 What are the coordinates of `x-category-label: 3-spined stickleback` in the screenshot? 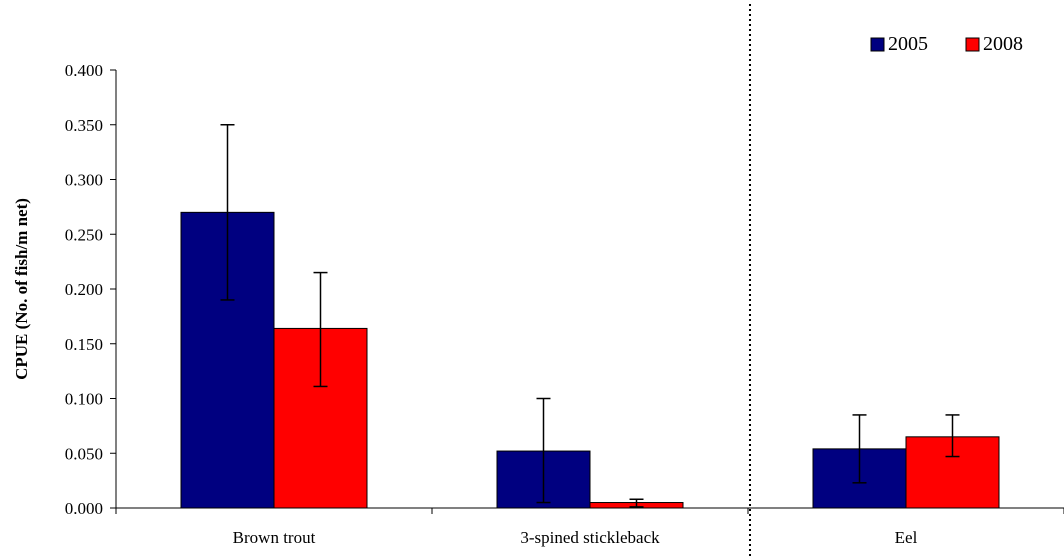 It's located at (590, 537).